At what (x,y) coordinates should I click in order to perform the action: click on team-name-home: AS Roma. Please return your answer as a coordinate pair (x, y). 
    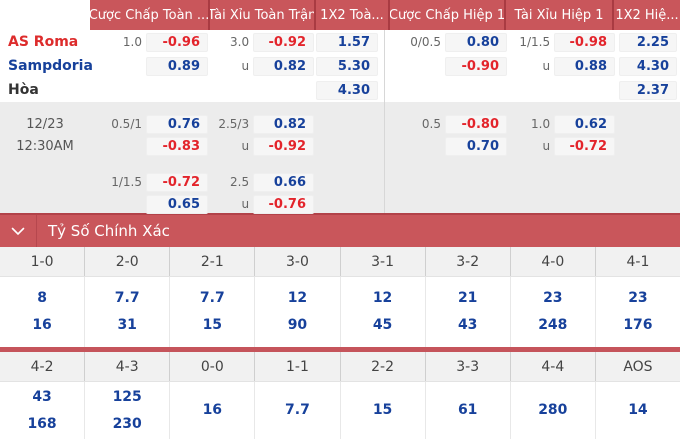
    Looking at the image, I should click on (43, 42).